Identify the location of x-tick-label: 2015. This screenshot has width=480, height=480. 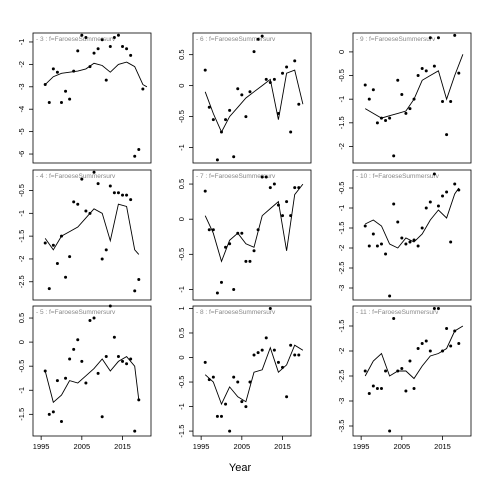
(122, 446).